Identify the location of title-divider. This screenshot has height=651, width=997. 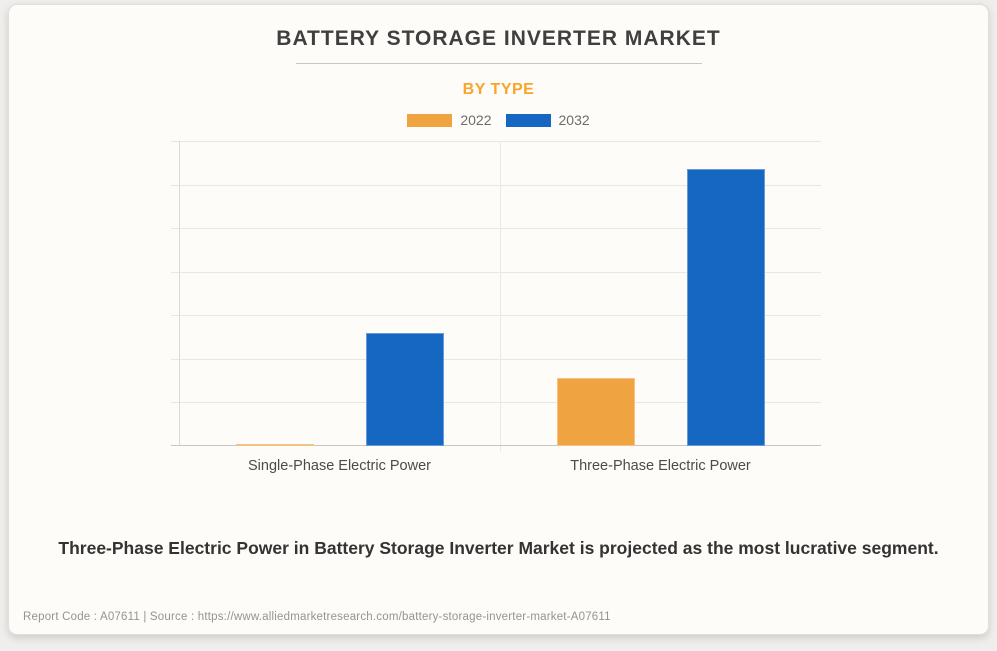
(498, 63).